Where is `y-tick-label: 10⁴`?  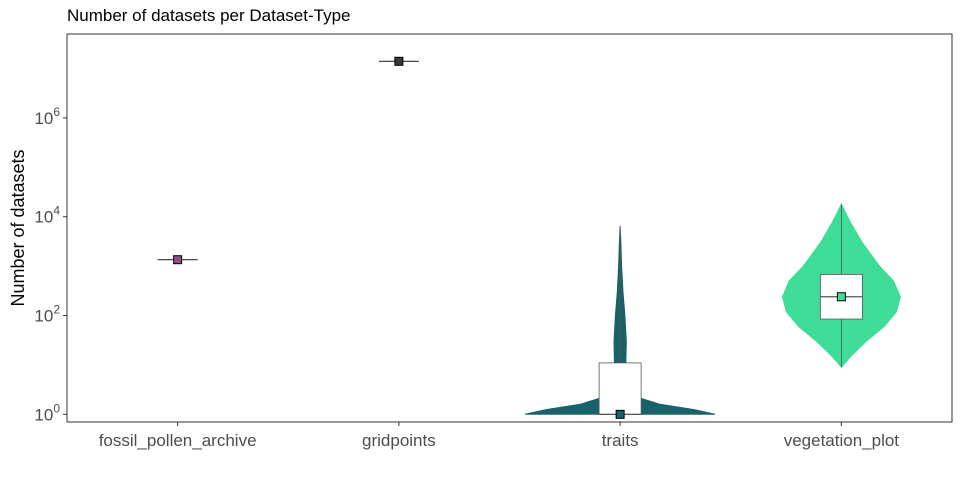 y-tick-label: 10⁴ is located at coordinates (47, 215).